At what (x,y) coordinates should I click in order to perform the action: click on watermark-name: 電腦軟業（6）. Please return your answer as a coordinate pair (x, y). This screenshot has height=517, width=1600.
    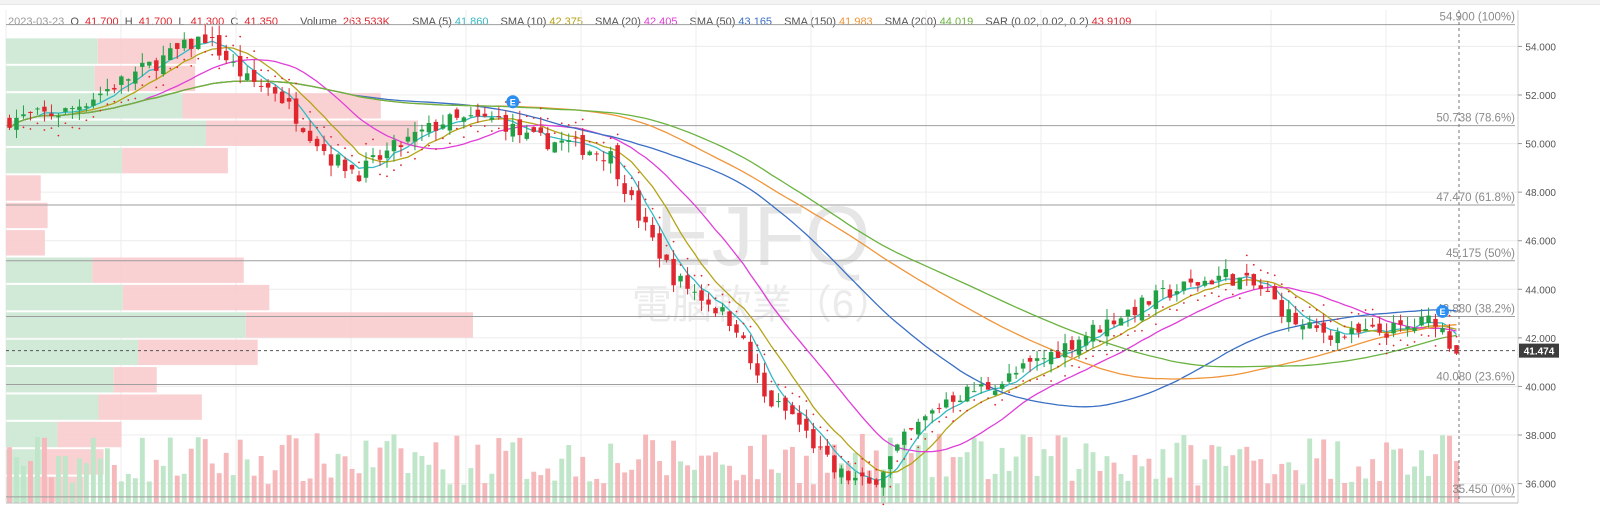
    Looking at the image, I should click on (763, 305).